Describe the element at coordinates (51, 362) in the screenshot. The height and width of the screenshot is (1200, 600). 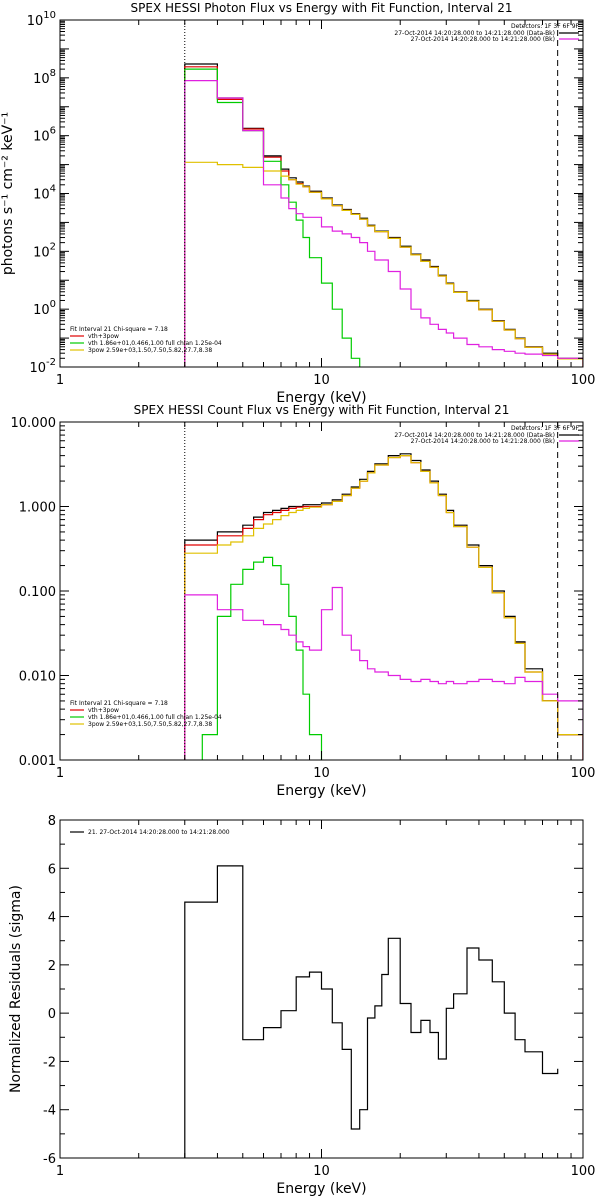
I see `y-tick-exp: -2` at that location.